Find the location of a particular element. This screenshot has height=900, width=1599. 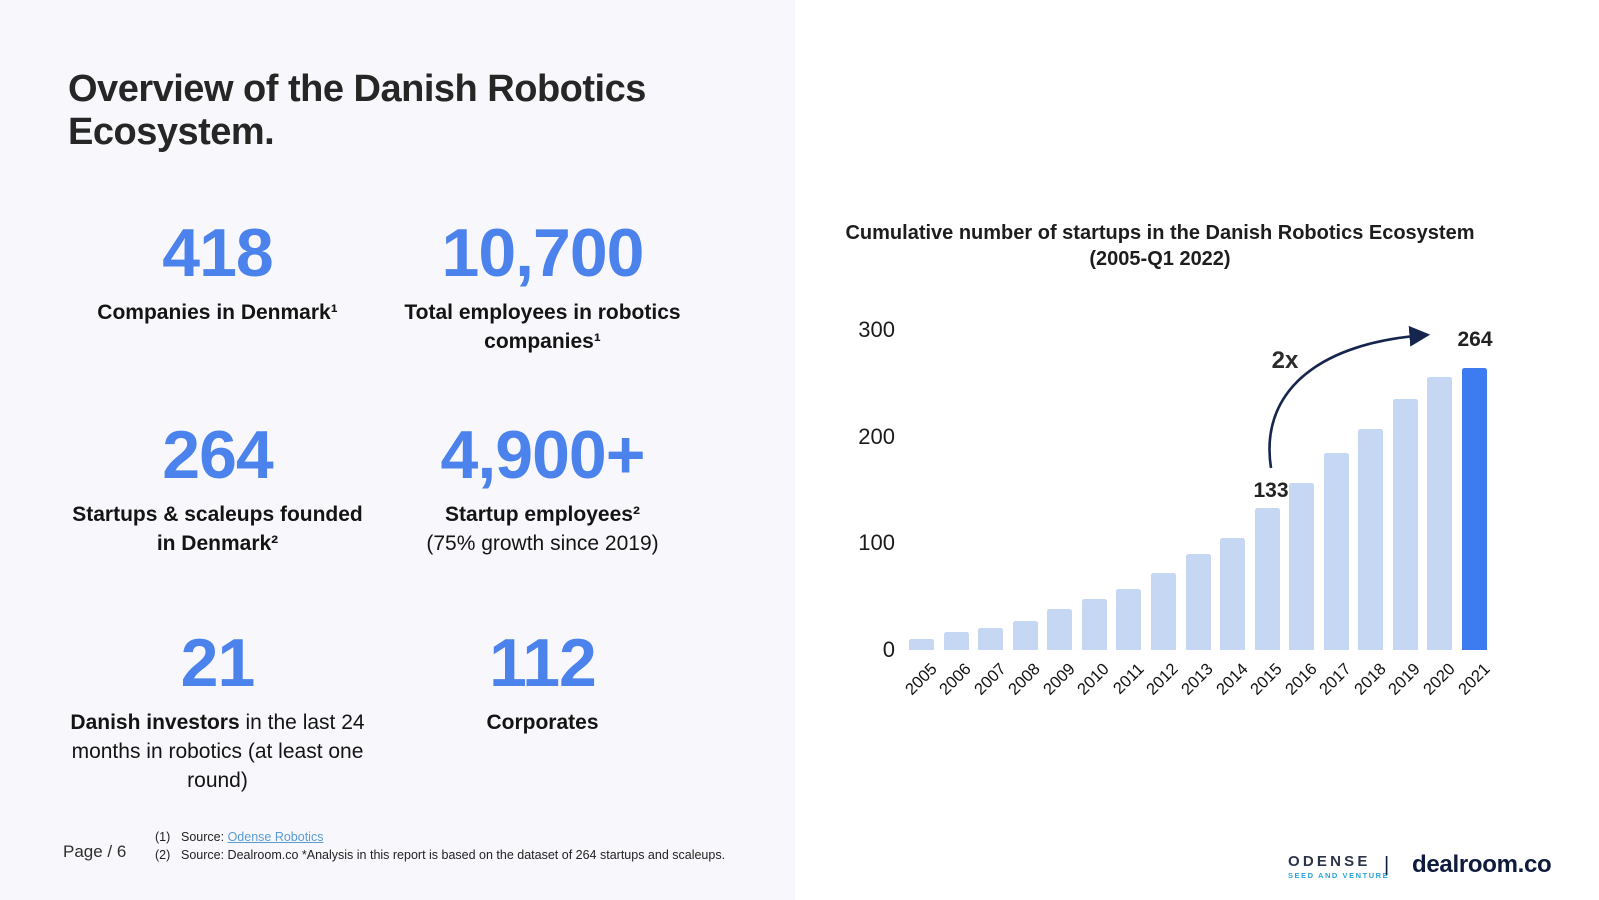

bar-2013 is located at coordinates (1198, 602).